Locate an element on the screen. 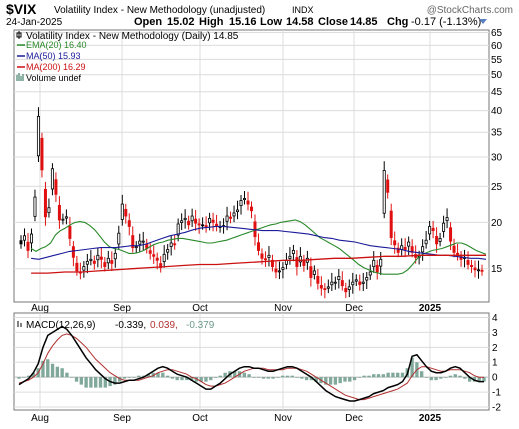 The width and height of the screenshot is (519, 429). moving-averages is located at coordinates (258, 247).